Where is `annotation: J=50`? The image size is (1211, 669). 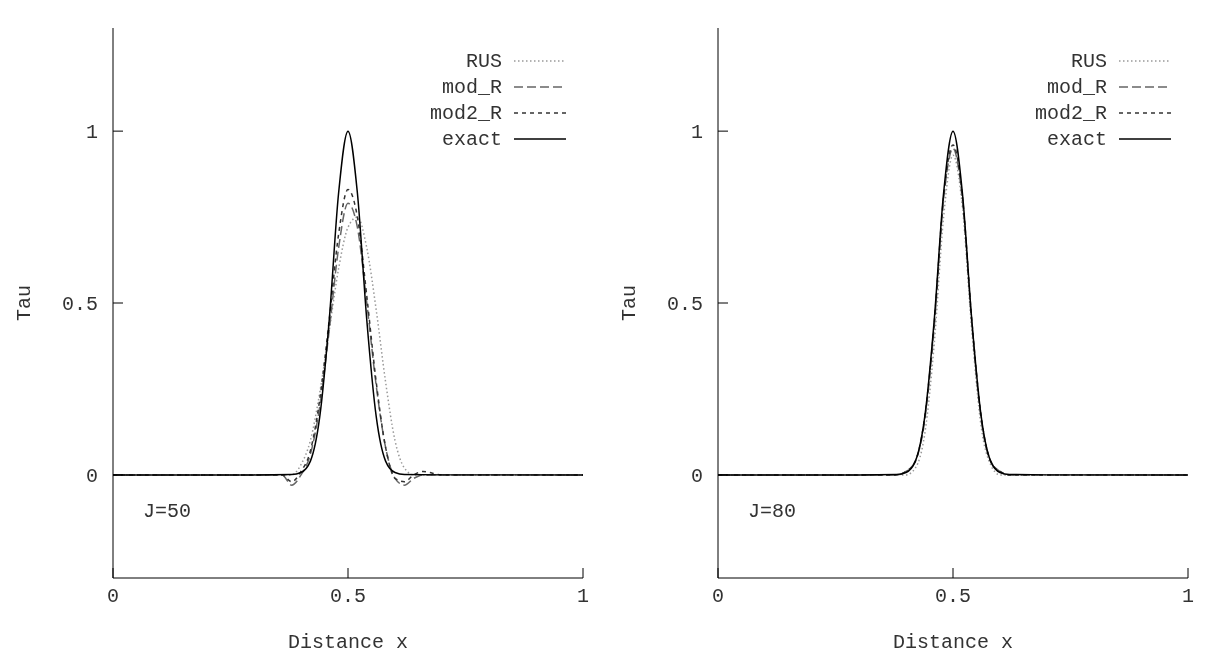 annotation: J=50 is located at coordinates (167, 511).